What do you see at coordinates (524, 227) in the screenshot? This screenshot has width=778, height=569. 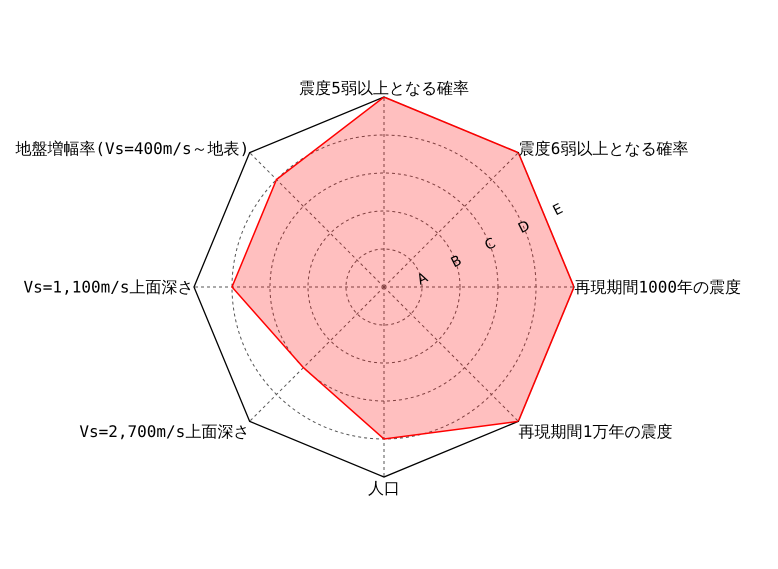 I see `y-tick-label: D` at bounding box center [524, 227].